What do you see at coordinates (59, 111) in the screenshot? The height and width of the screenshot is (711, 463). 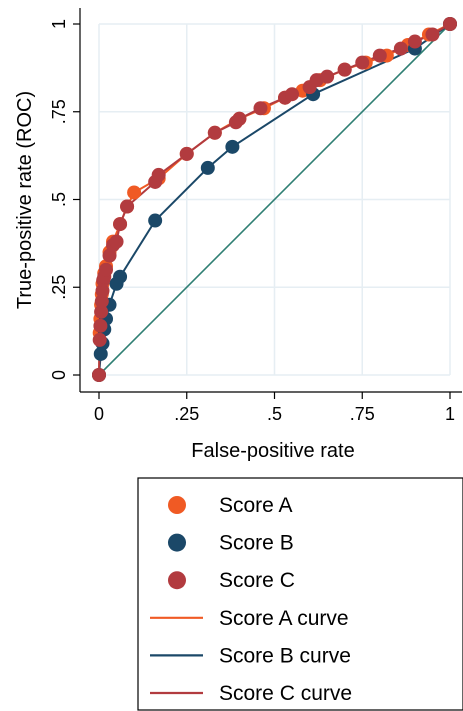 I see `y-tick-label: .75` at bounding box center [59, 111].